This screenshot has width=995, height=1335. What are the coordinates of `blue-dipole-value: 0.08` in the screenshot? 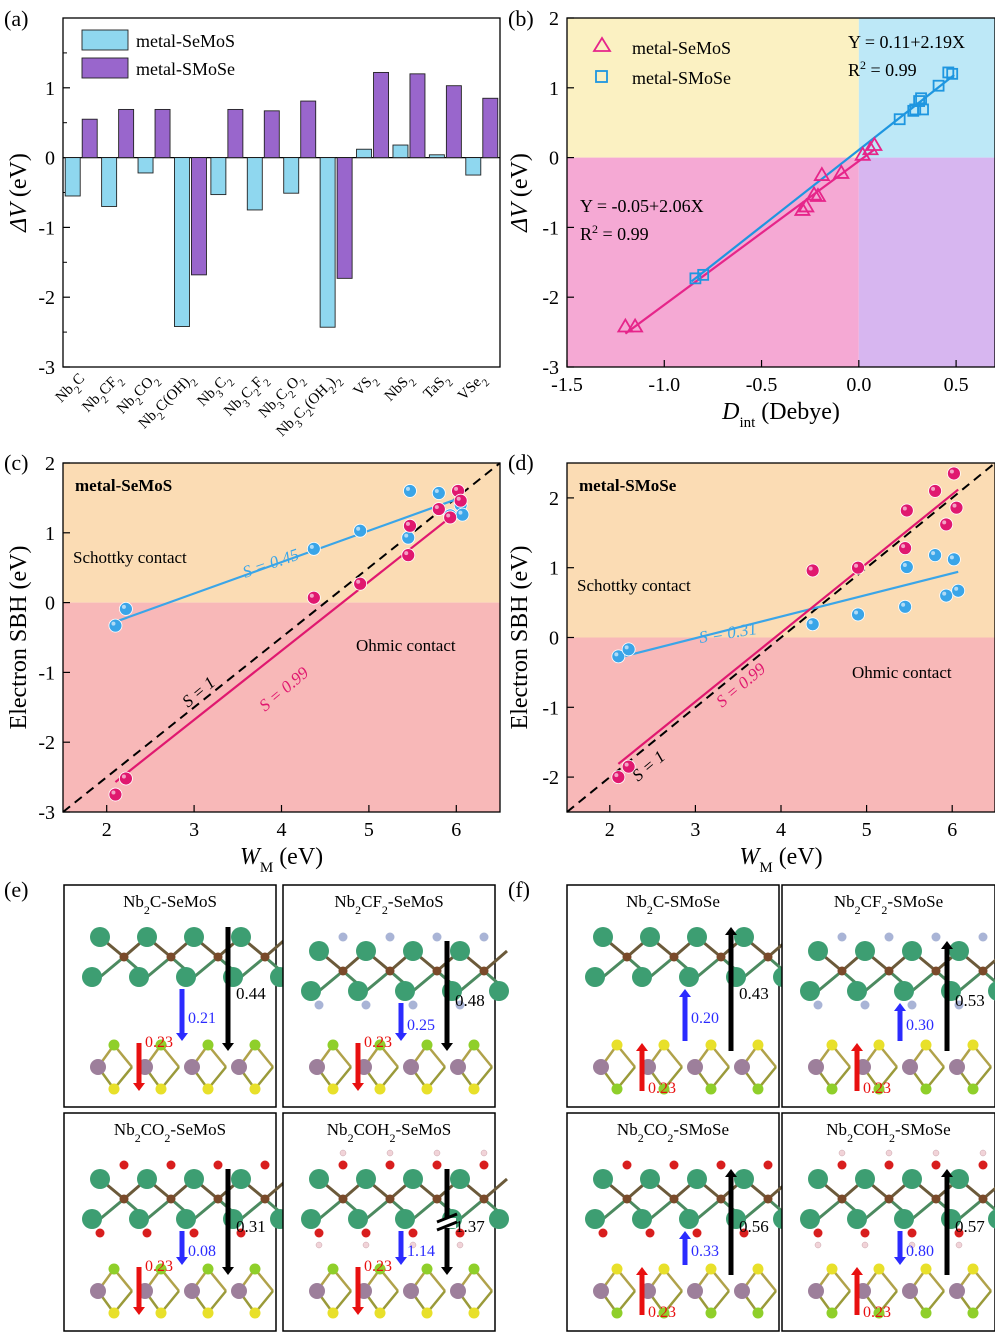 It's located at (202, 1251).